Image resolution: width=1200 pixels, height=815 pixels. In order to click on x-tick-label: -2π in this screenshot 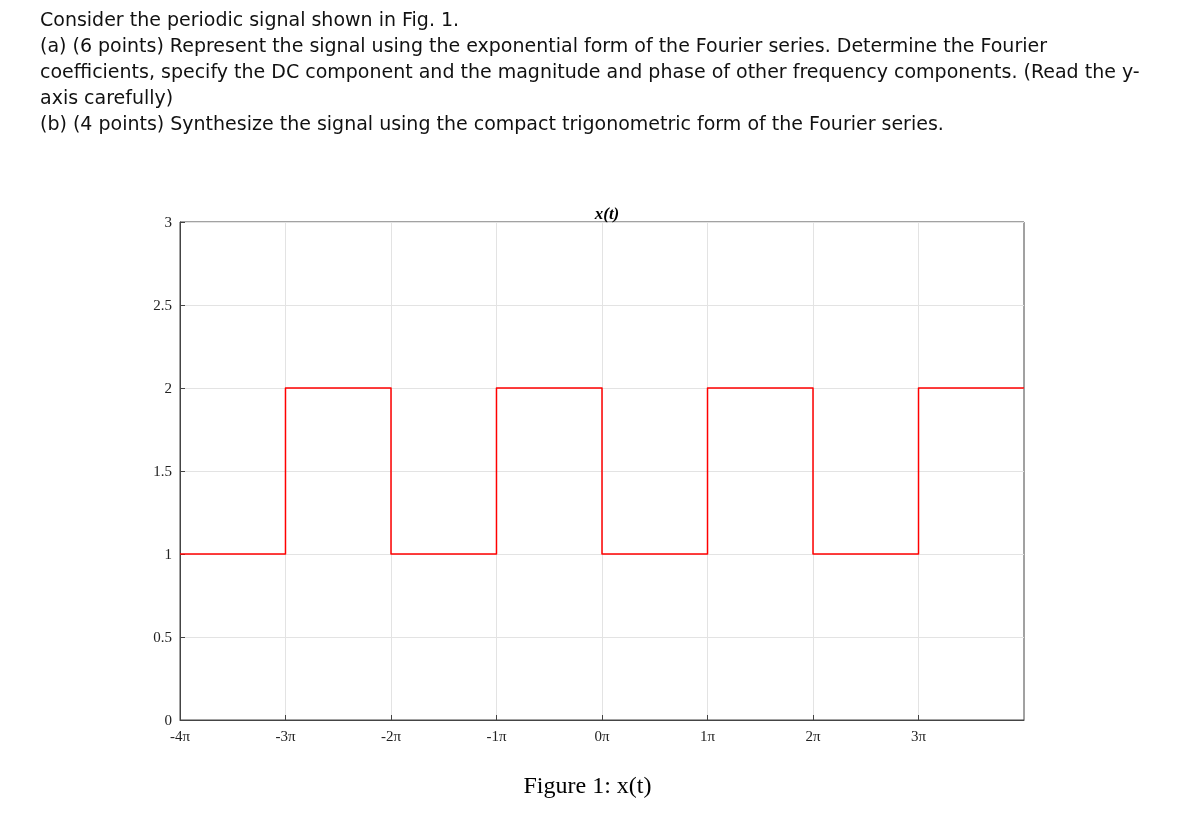, I will do `click(391, 735)`.